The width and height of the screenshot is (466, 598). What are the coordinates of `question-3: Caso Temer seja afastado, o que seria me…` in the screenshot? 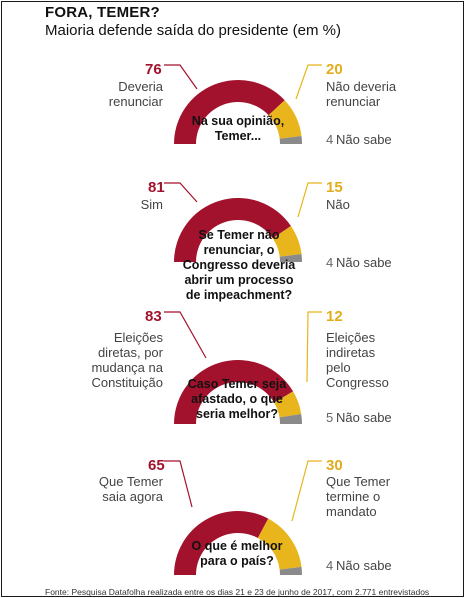 It's located at (237, 399).